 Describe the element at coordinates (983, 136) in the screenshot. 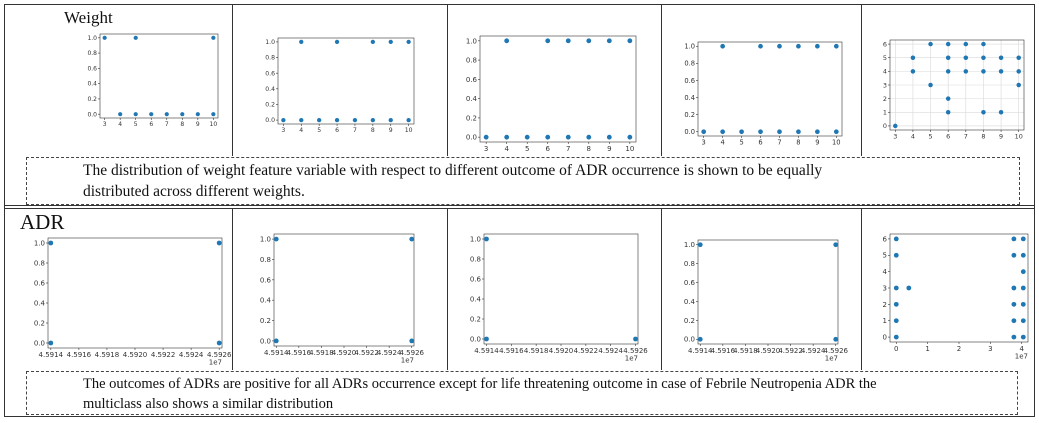

I see `x-tick-label: 8` at that location.